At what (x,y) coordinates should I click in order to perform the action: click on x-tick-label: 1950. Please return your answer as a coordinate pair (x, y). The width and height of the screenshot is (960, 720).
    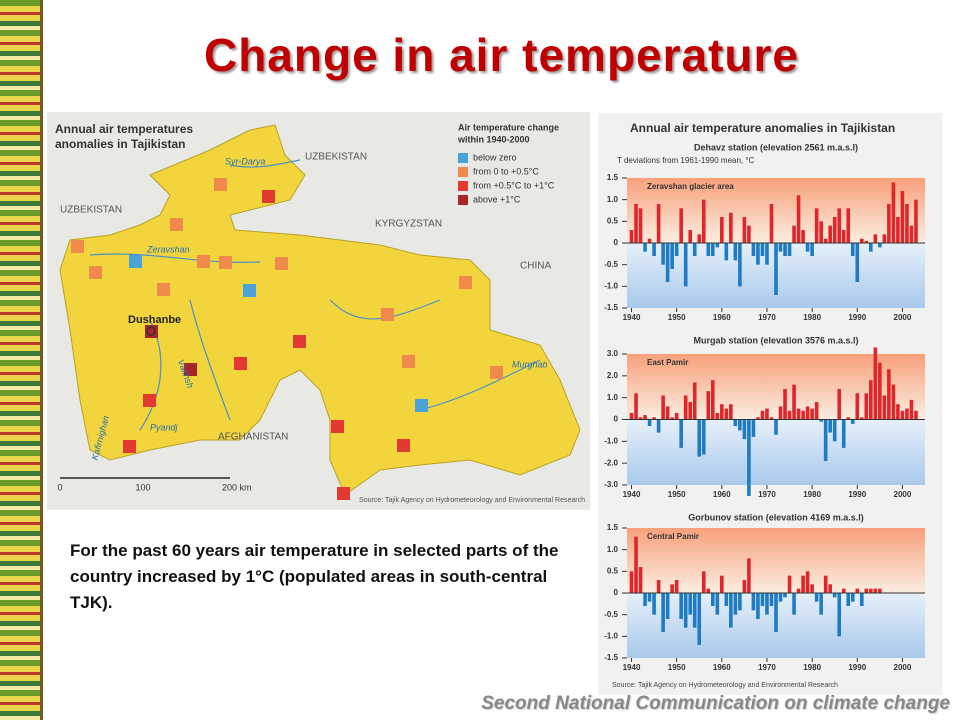
    Looking at the image, I should click on (677, 494).